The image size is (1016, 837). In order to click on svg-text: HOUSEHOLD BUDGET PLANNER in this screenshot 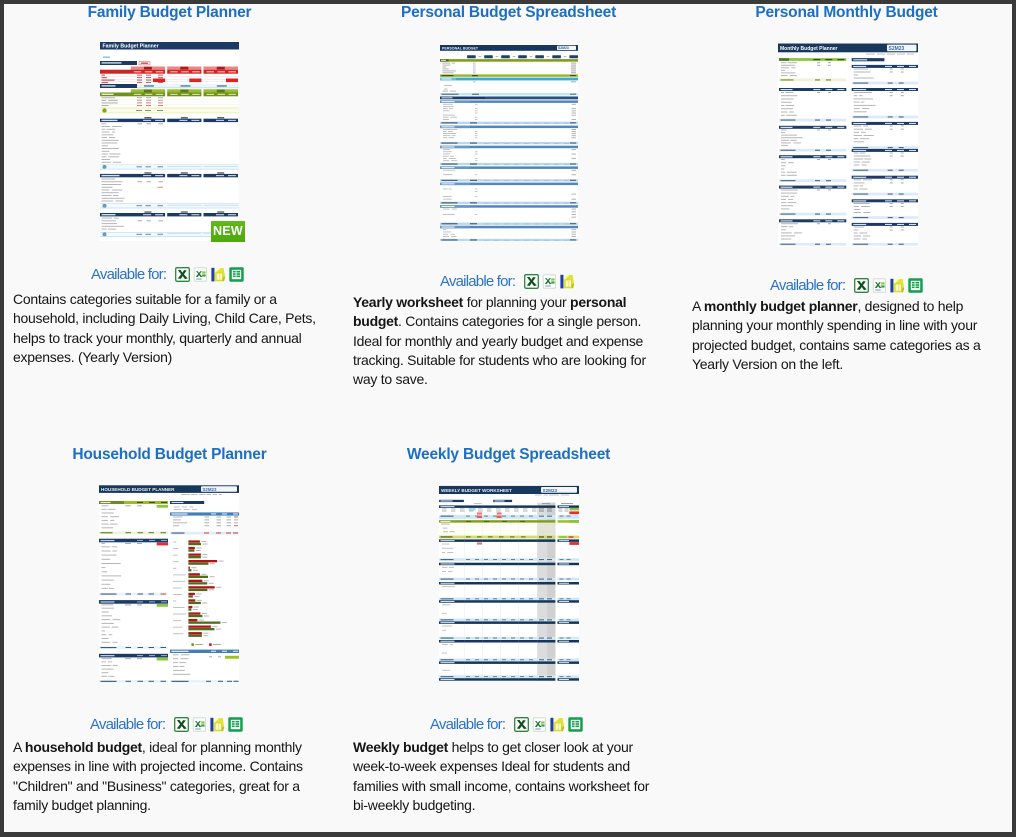, I will do `click(138, 489)`.